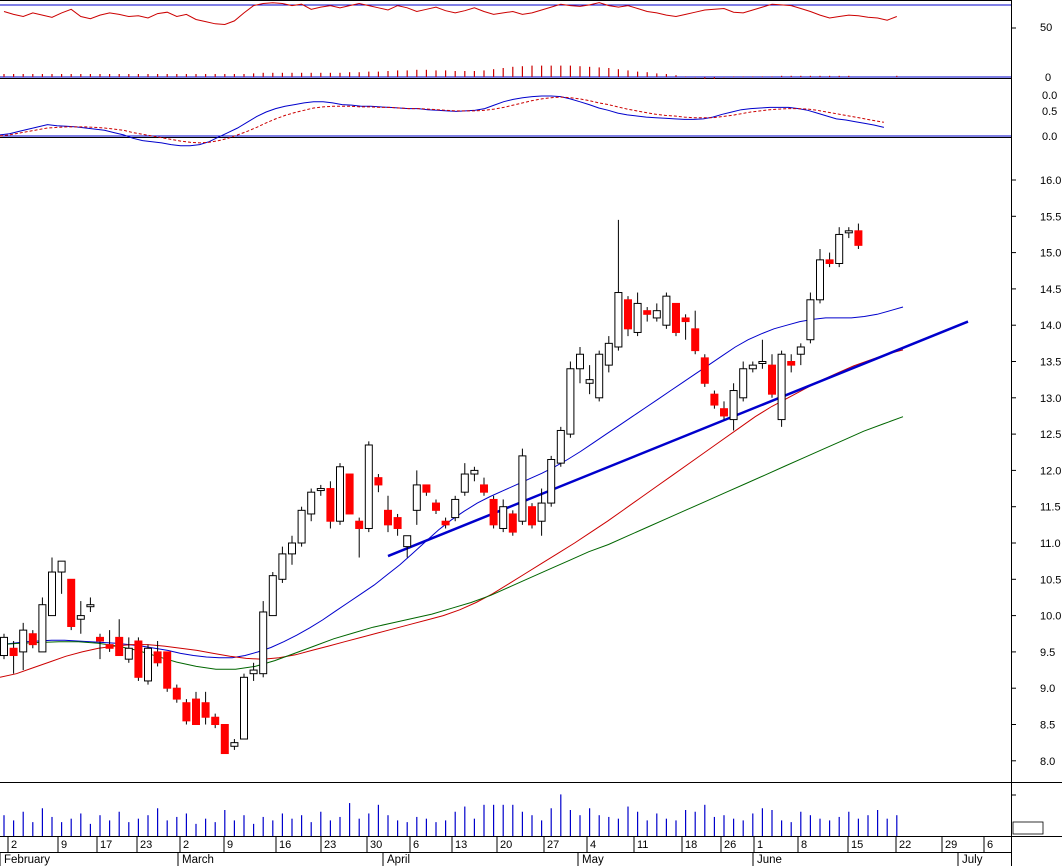 This screenshot has width=1062, height=866. Describe the element at coordinates (1049, 112) in the screenshot. I see `macd-tick-label-half: 0.5` at that location.